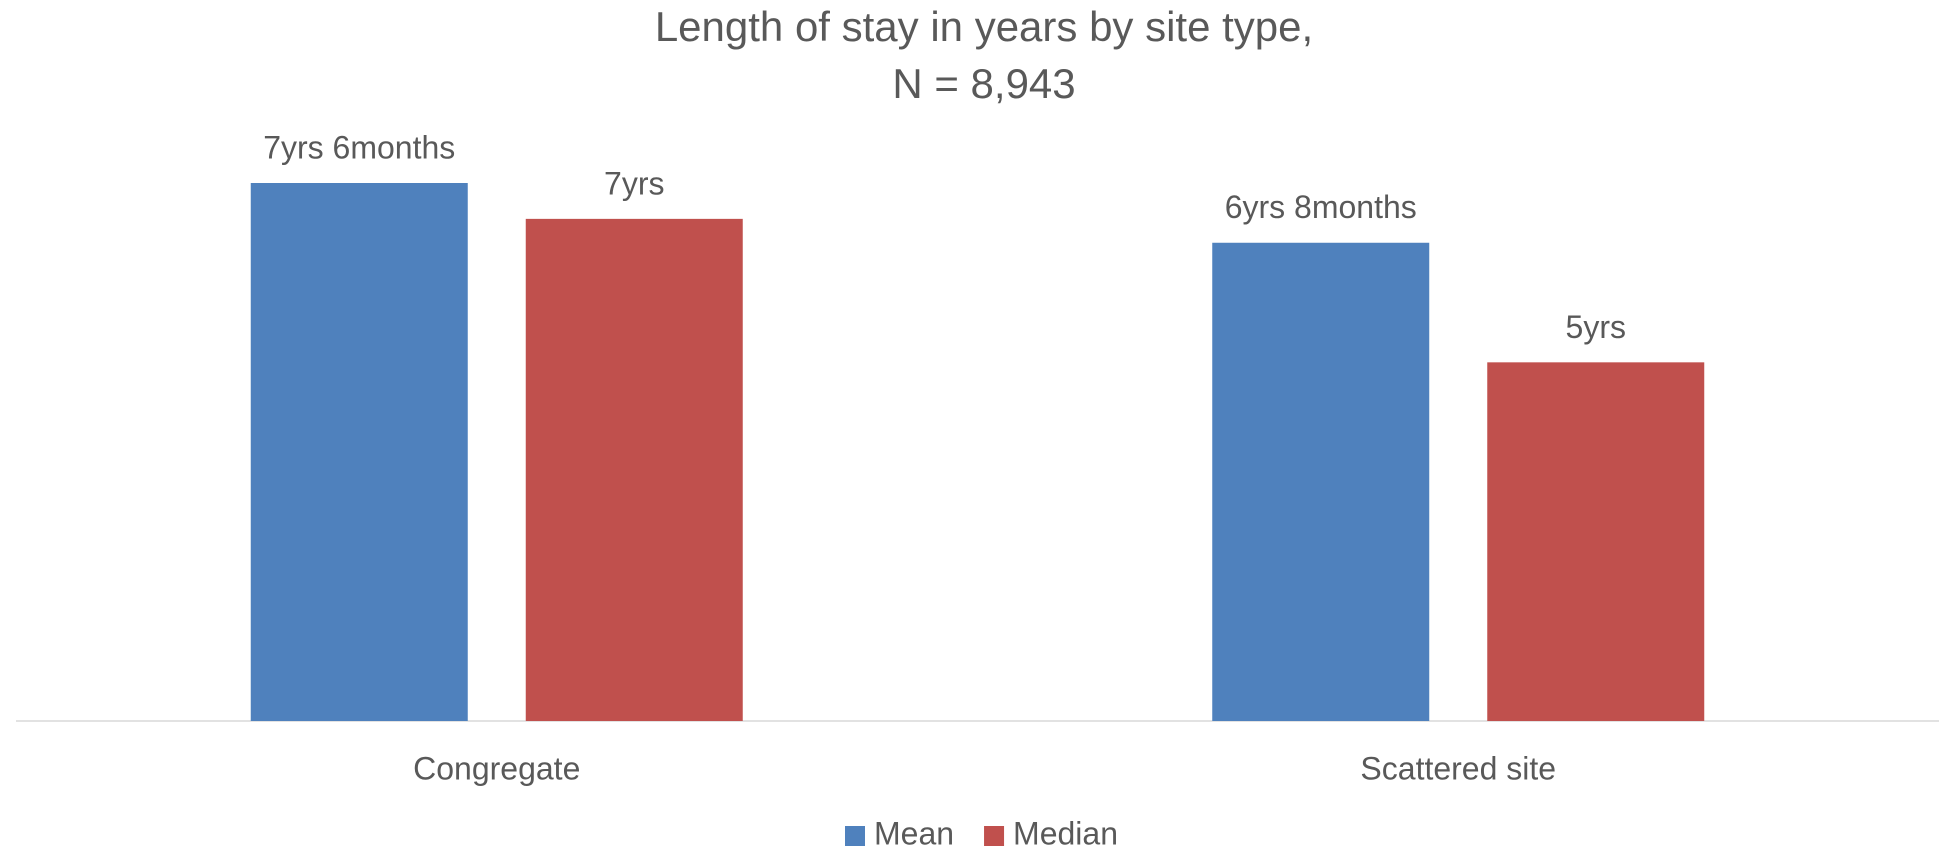 Image resolution: width=1939 pixels, height=853 pixels. Describe the element at coordinates (914, 833) in the screenshot. I see `legend-label: Mean` at that location.